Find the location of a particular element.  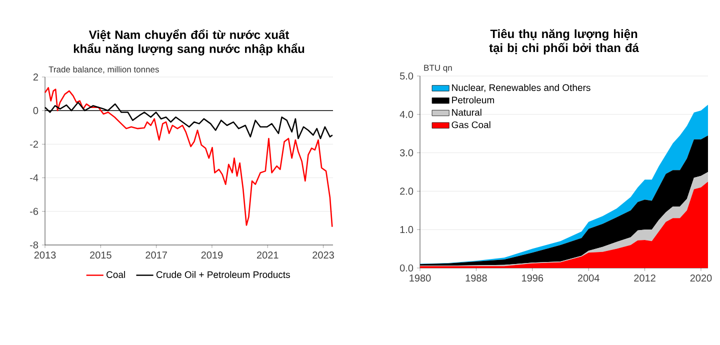

x-tick-label: 2004 is located at coordinates (589, 278).